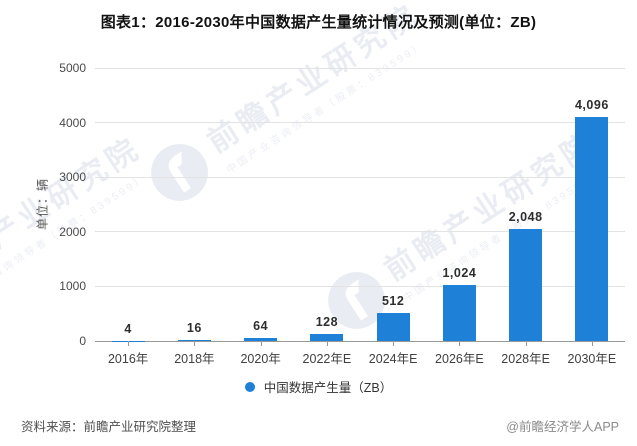 The width and height of the screenshot is (637, 446). Describe the element at coordinates (72, 68) in the screenshot. I see `y-tick-label: 5000` at that location.